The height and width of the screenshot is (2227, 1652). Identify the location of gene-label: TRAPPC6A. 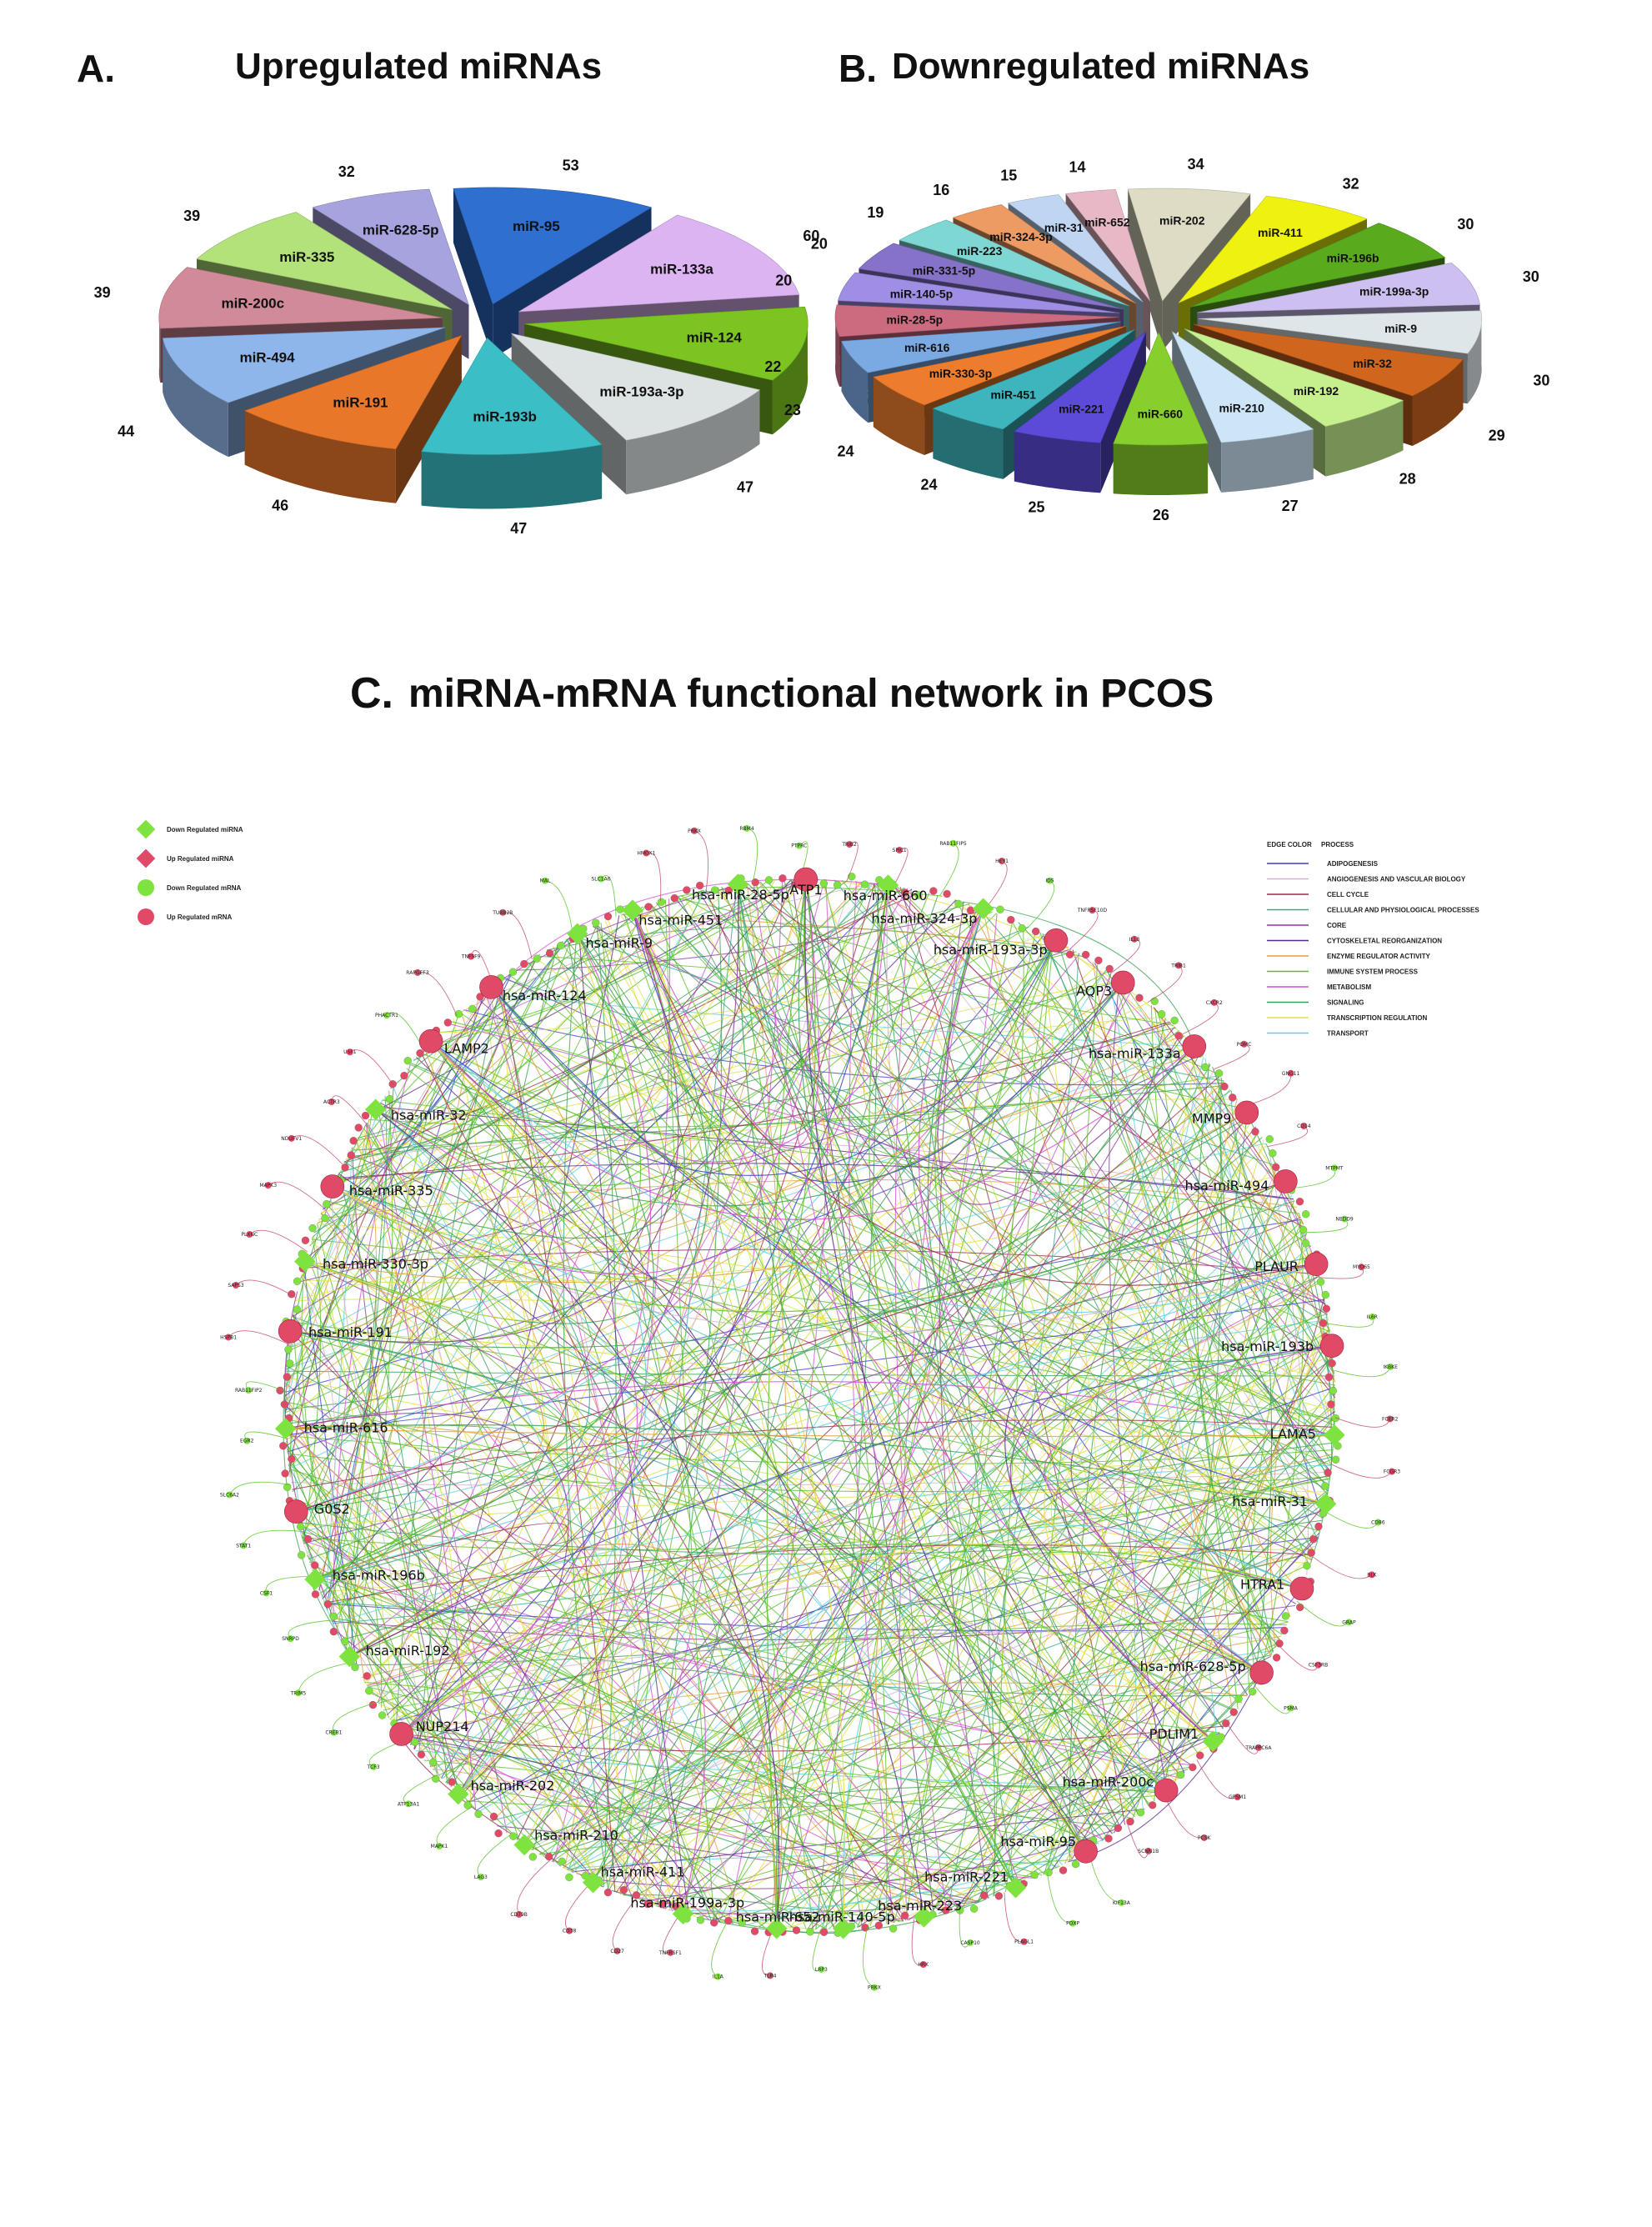
(1258, 1748).